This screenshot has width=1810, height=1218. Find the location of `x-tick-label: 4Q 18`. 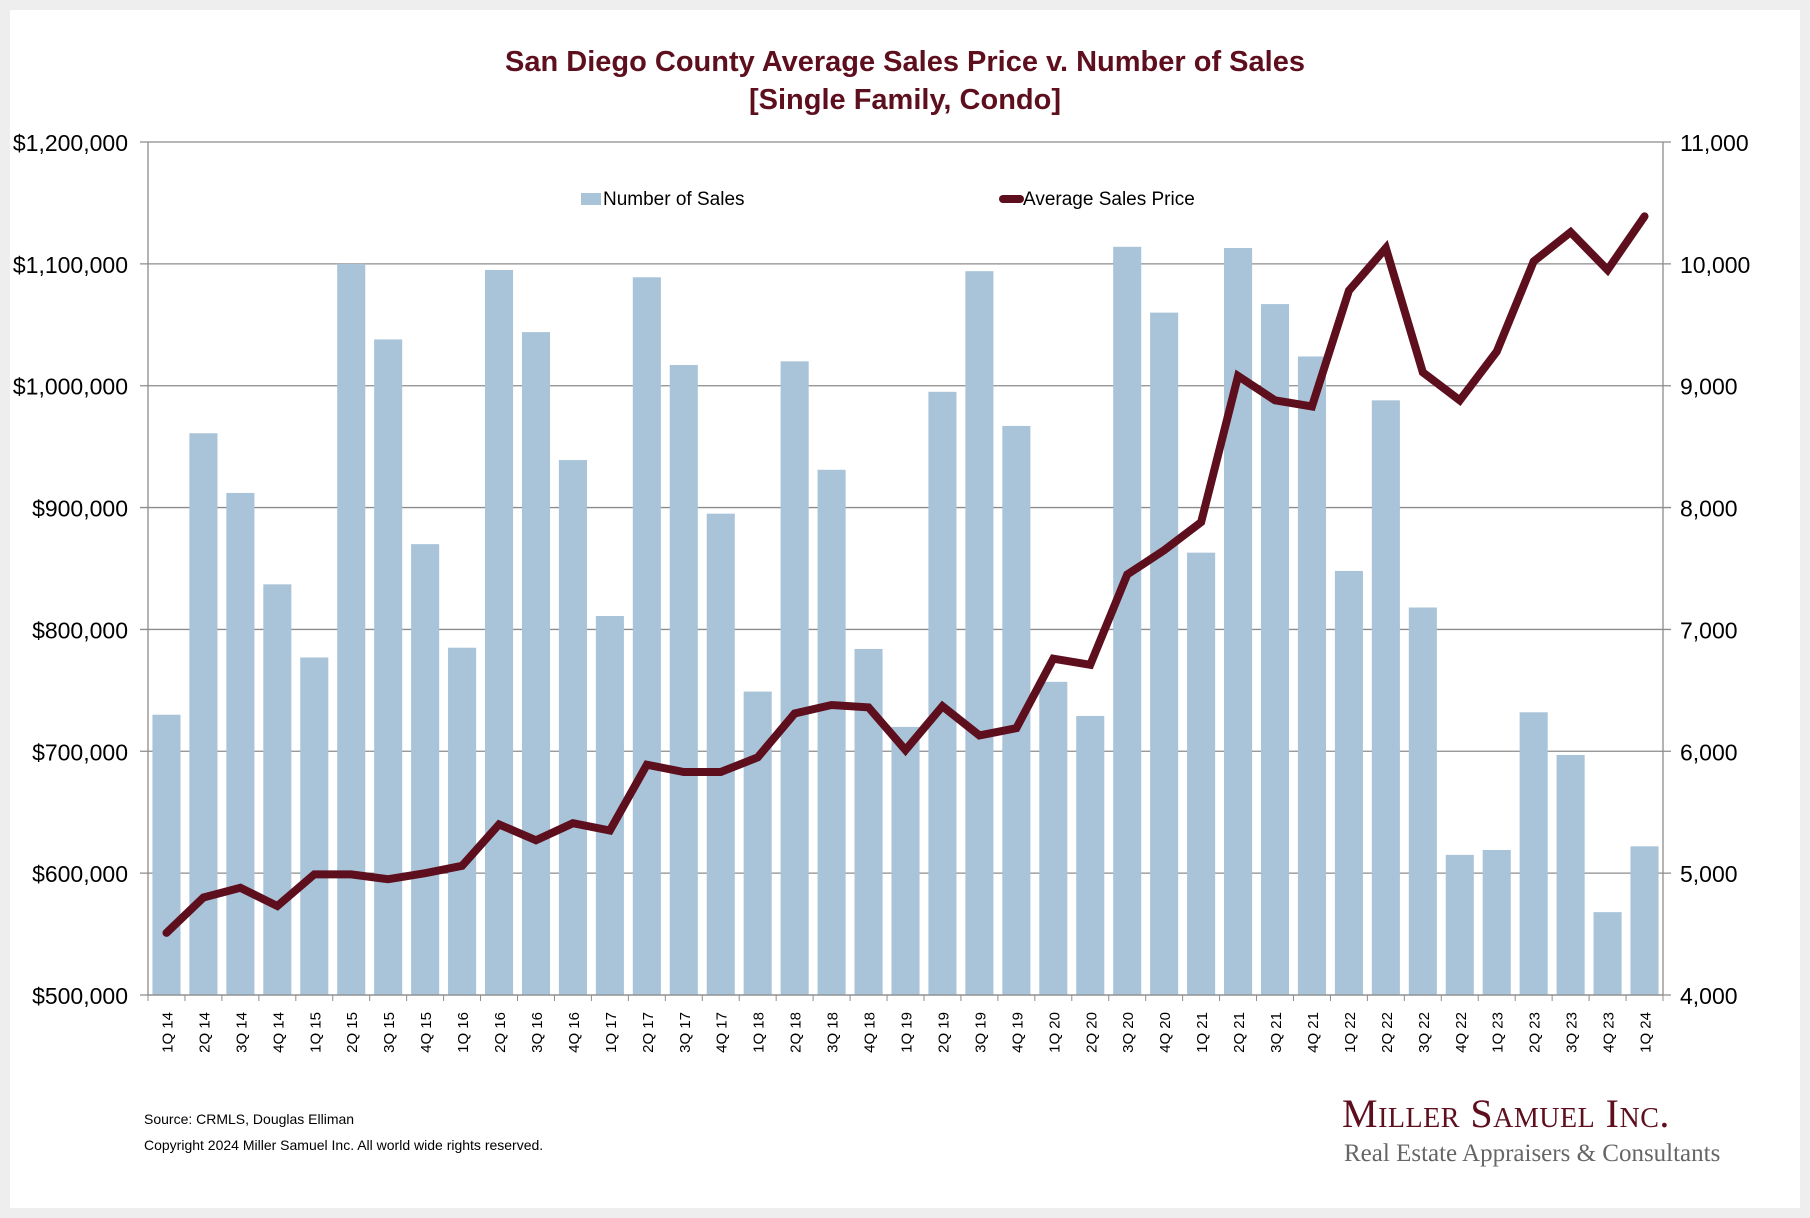

x-tick-label: 4Q 18 is located at coordinates (870, 1032).